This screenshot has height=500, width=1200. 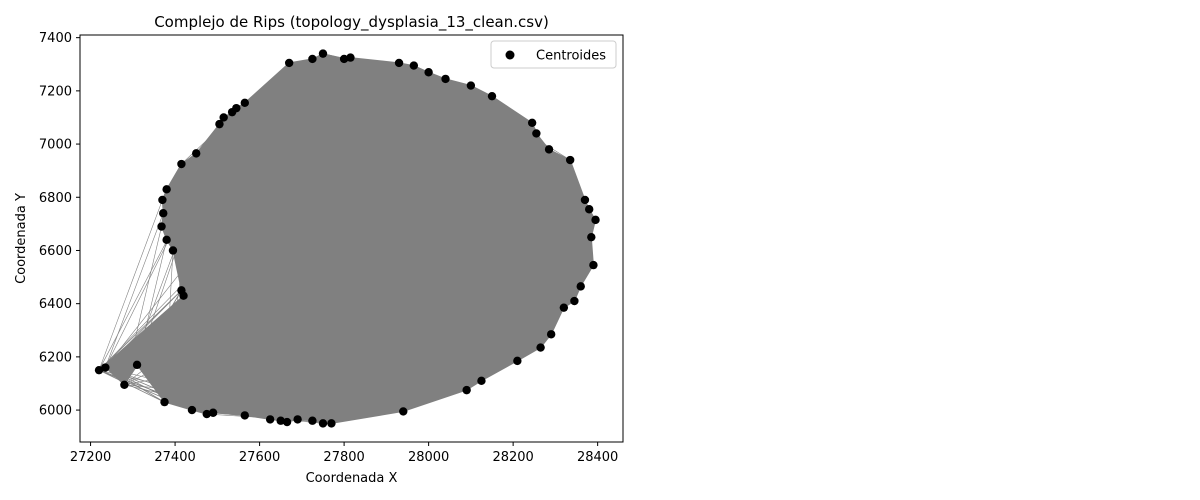 I want to click on y-tick-label: 6200, so click(x=55, y=357).